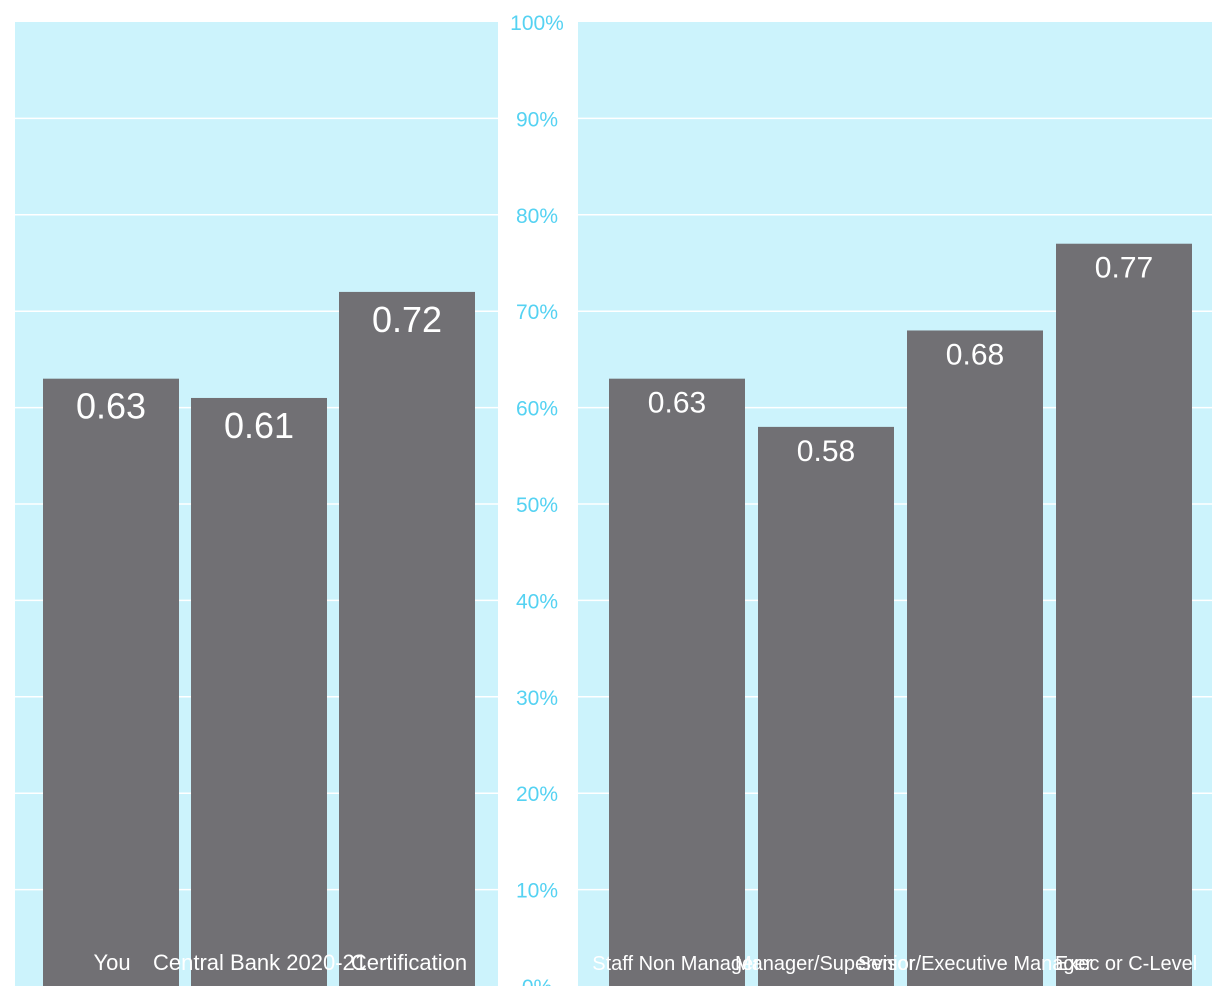 This screenshot has height=991, width=1218. Describe the element at coordinates (537, 23) in the screenshot. I see `y-tick-label-10: 100%` at that location.